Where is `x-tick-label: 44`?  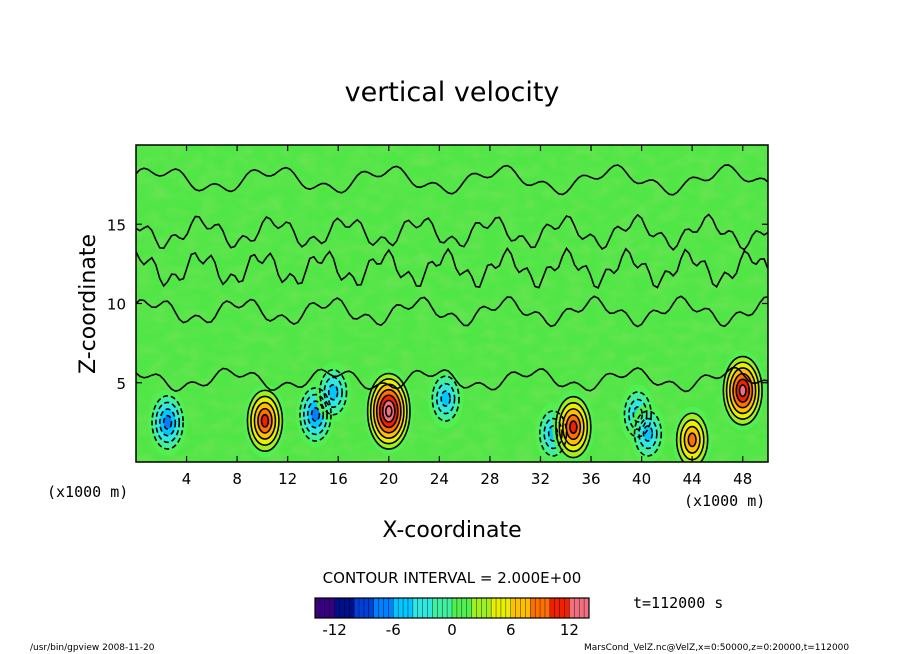 x-tick-label: 44 is located at coordinates (692, 479).